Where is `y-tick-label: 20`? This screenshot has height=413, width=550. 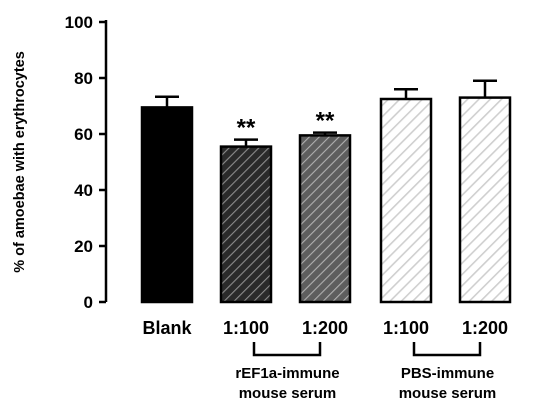 y-tick-label: 20 is located at coordinates (83, 246).